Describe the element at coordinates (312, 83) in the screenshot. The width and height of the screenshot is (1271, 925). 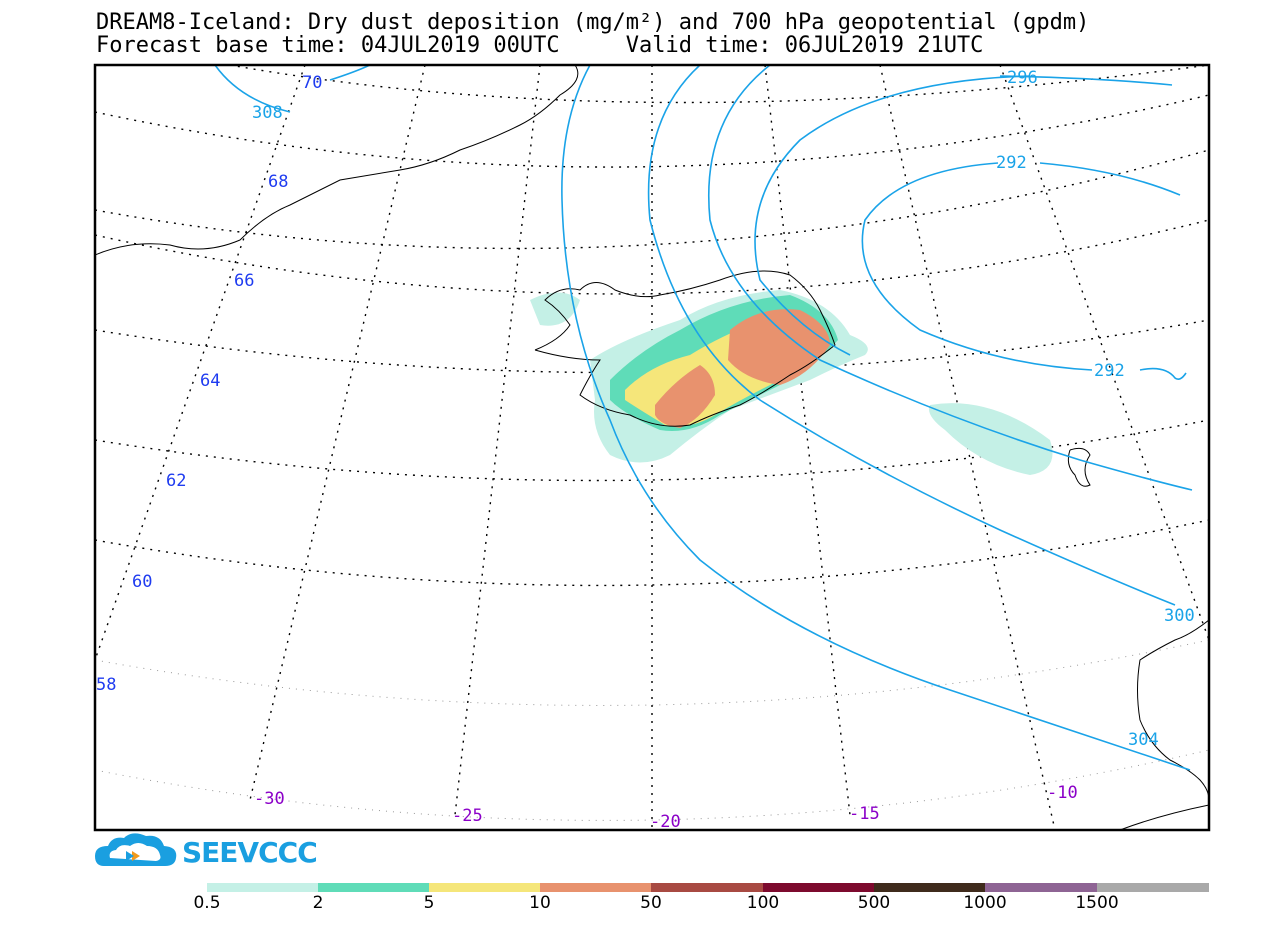
I see `latitude-label: 70` at that location.